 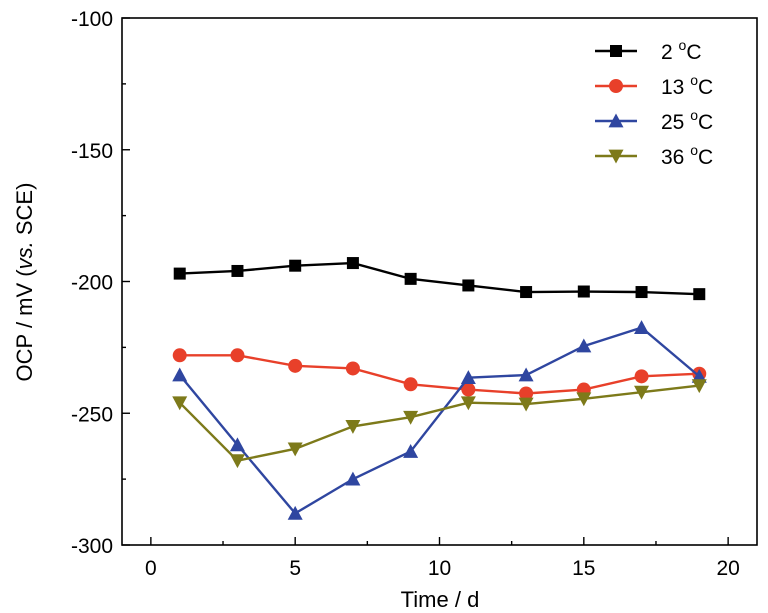 What do you see at coordinates (92, 546) in the screenshot?
I see `y-tick-label: -300` at bounding box center [92, 546].